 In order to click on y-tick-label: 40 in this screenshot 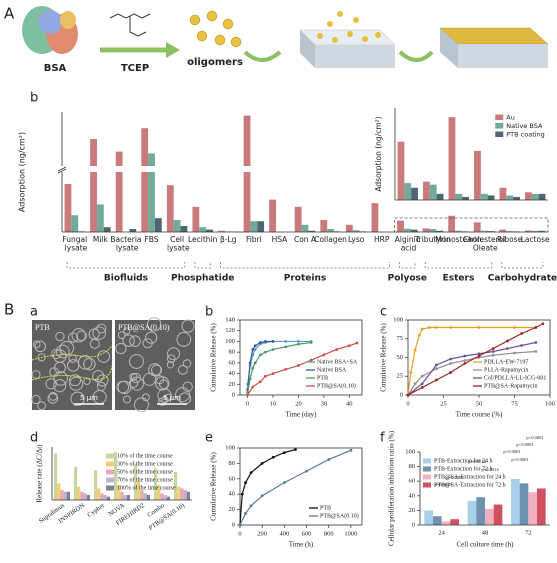, I will do `click(232, 373)`.